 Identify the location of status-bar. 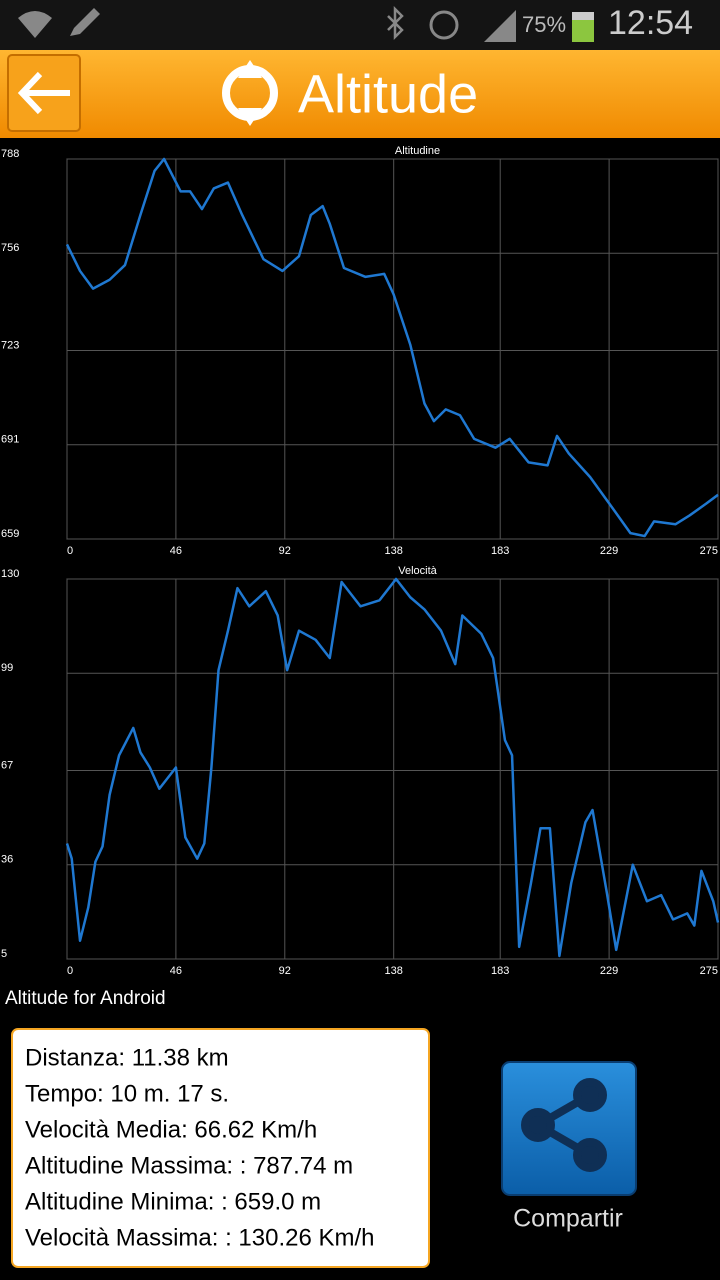
(360, 25).